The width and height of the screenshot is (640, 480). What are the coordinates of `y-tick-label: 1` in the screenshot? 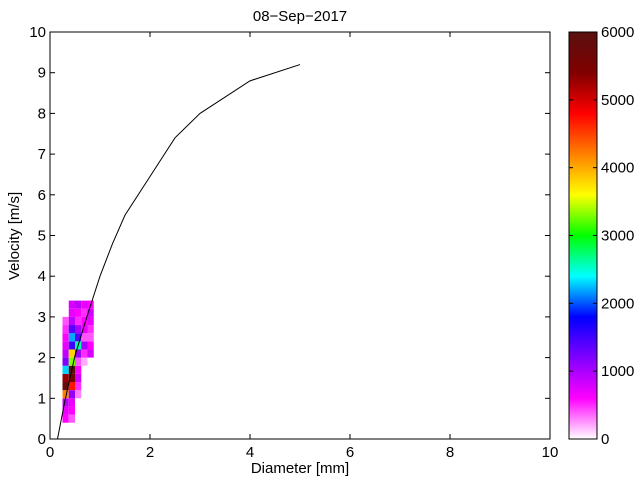 It's located at (42, 398).